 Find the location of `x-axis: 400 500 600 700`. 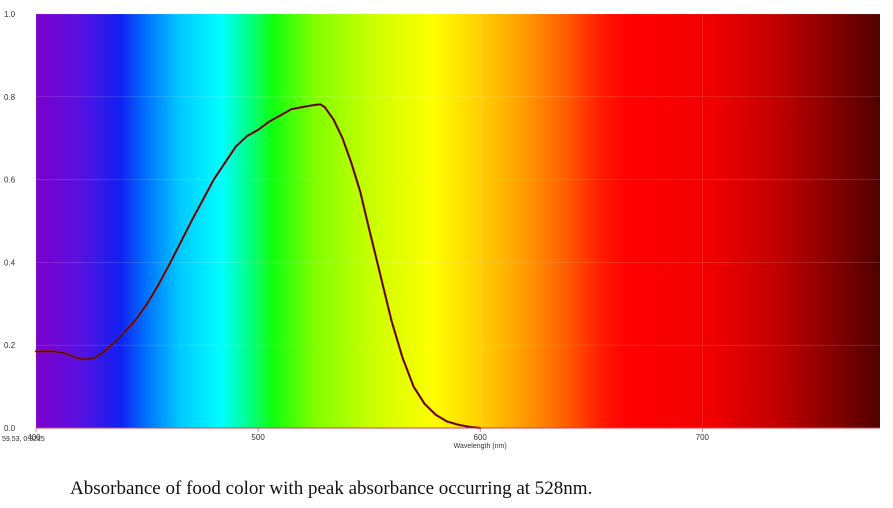

x-axis: 400 500 600 700 is located at coordinates (368, 435).